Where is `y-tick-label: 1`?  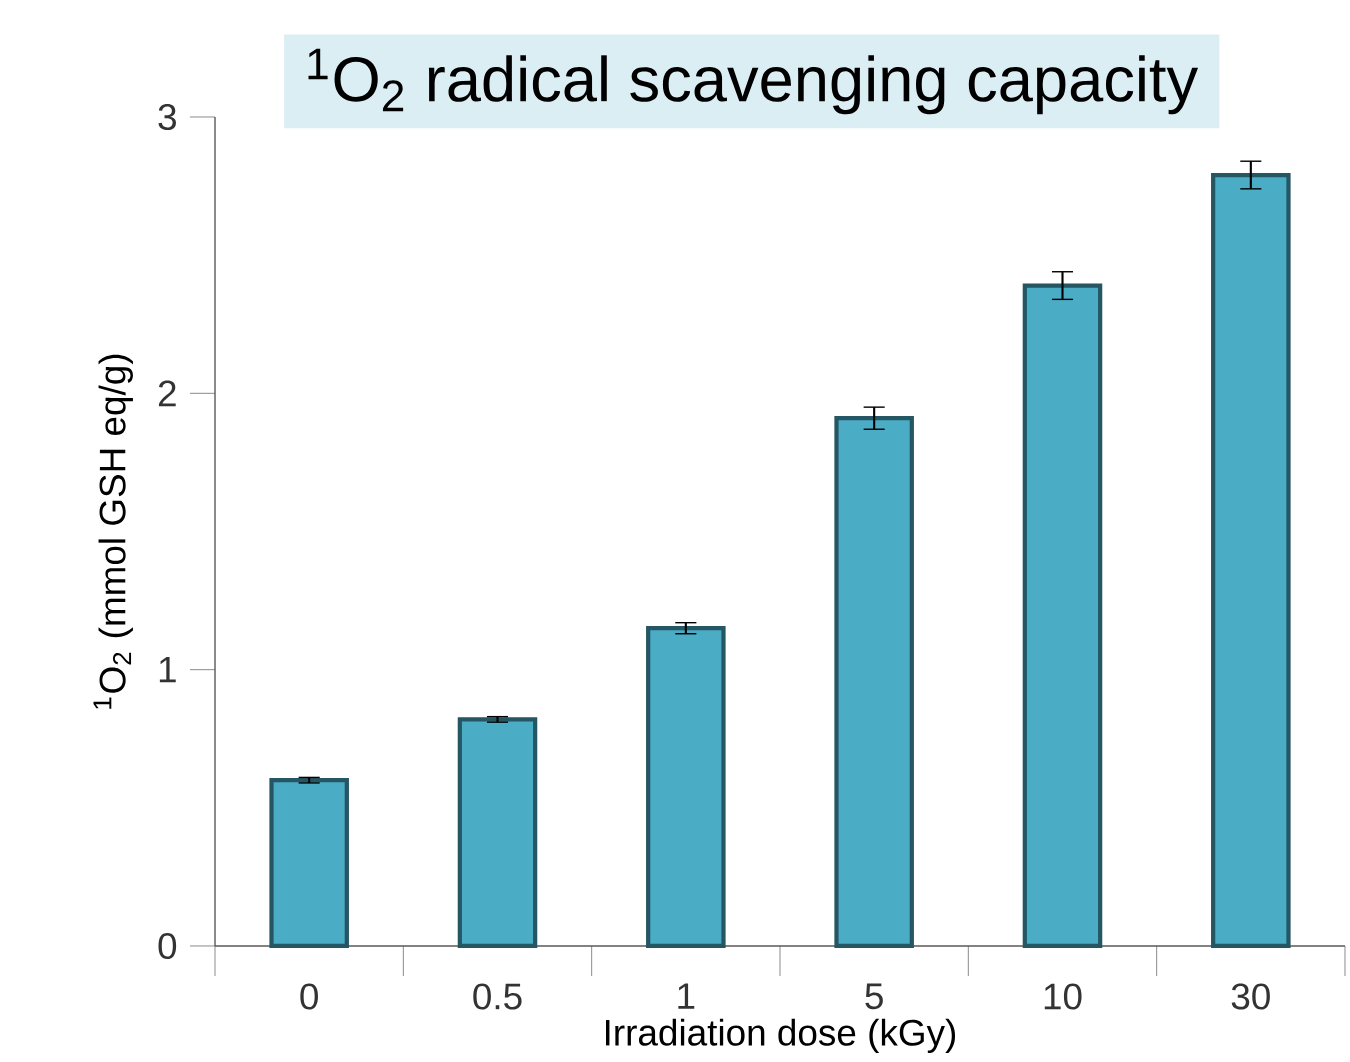 y-tick-label: 1 is located at coordinates (167, 669).